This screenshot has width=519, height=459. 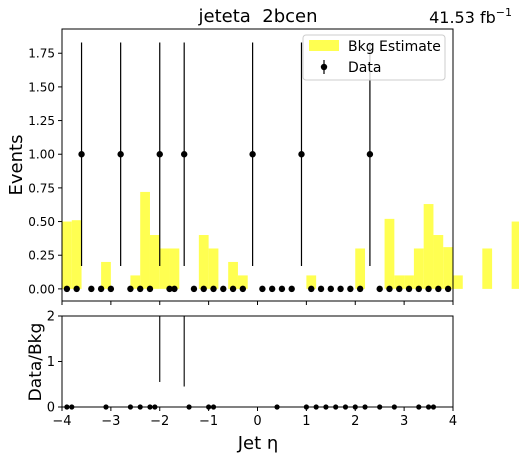 What do you see at coordinates (41, 121) in the screenshot?
I see `y-tick-label: 1.25` at bounding box center [41, 121].